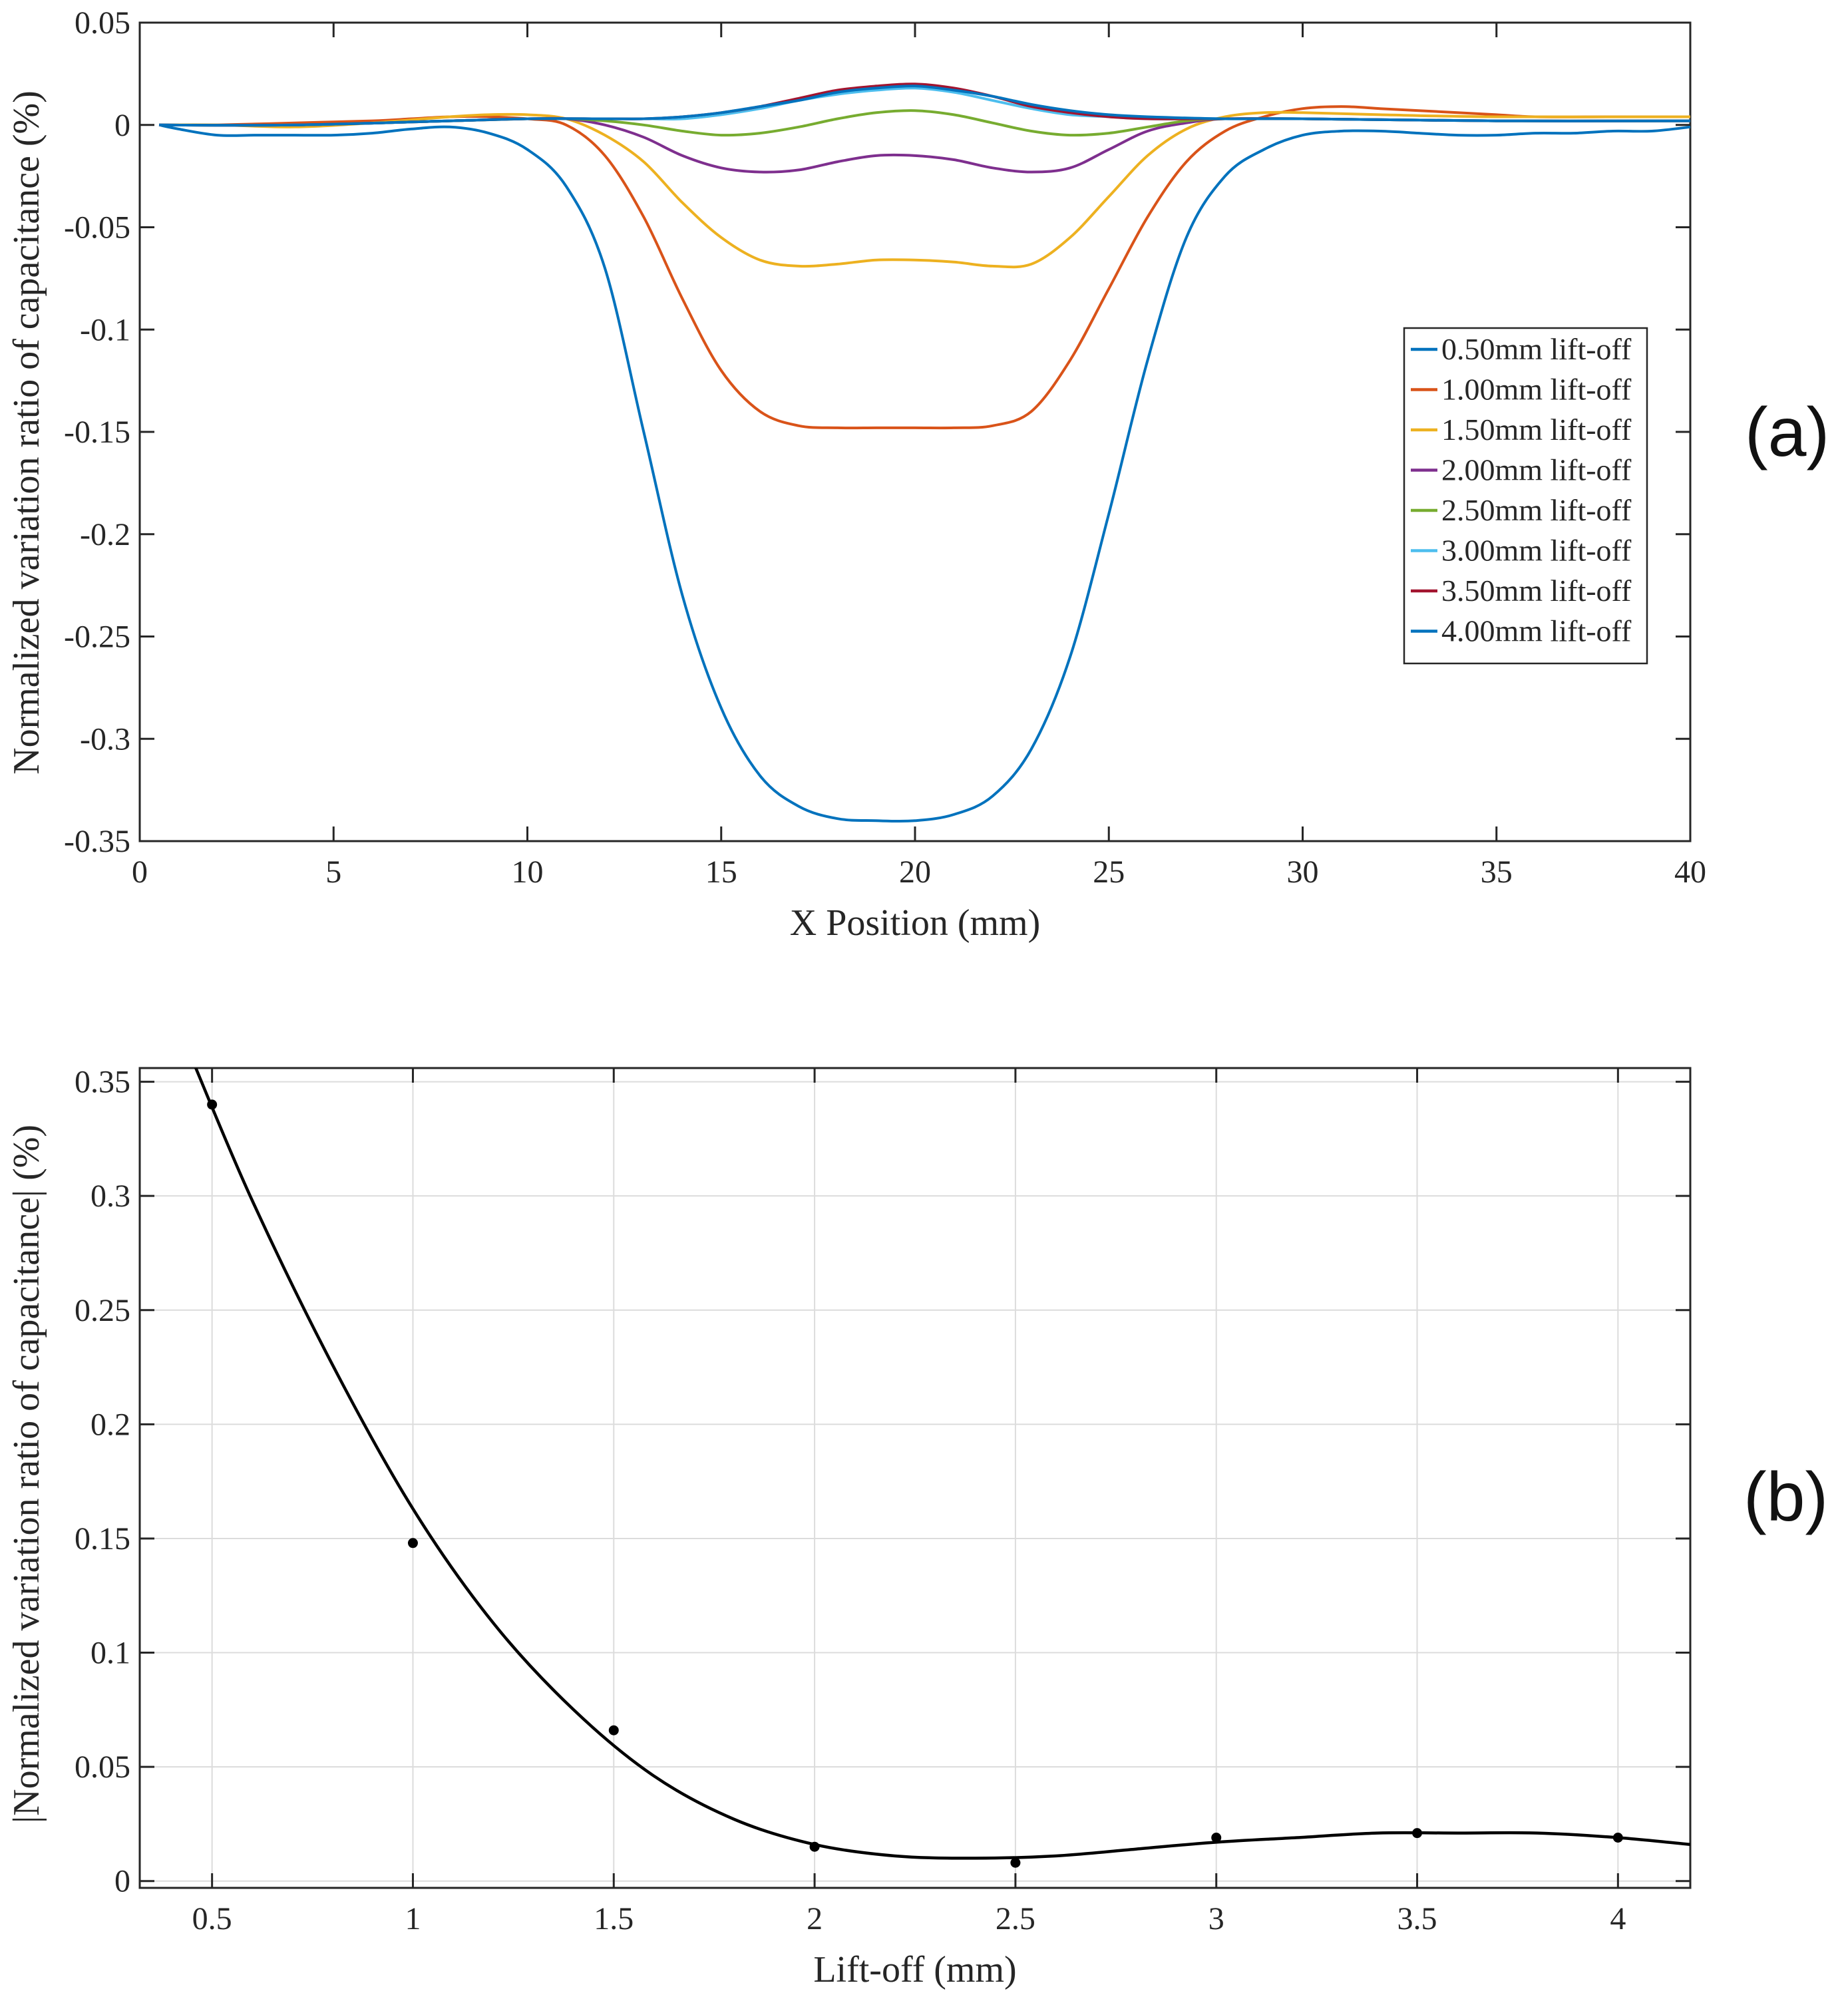  I want to click on legend-box, so click(1525, 496).